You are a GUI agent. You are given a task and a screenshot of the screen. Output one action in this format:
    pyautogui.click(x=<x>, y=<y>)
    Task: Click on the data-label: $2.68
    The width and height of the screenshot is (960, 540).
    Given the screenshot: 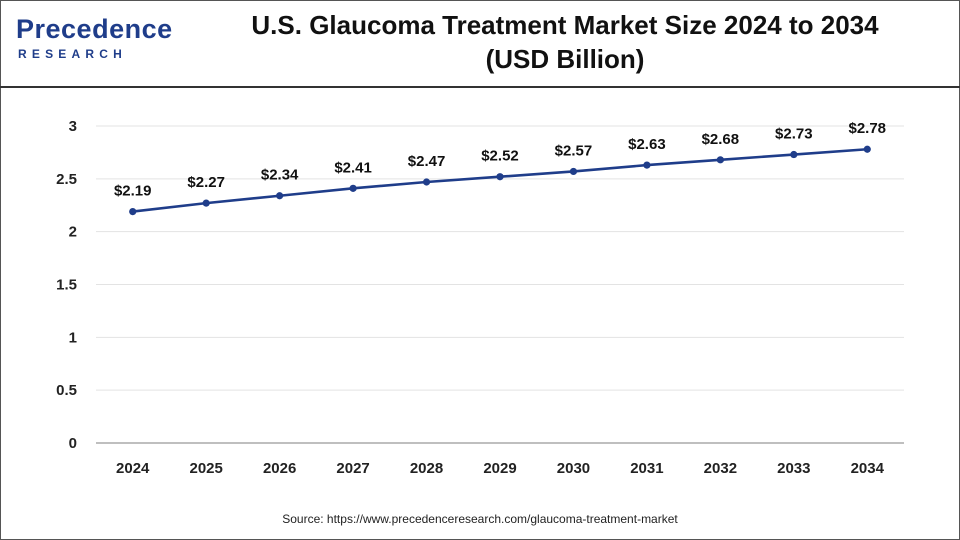 What is the action you would take?
    pyautogui.click(x=721, y=139)
    